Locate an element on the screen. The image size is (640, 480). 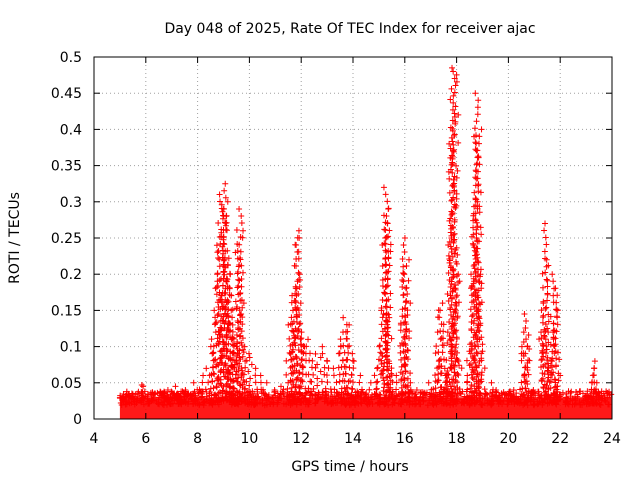
x-tick-label: 16 is located at coordinates (405, 439).